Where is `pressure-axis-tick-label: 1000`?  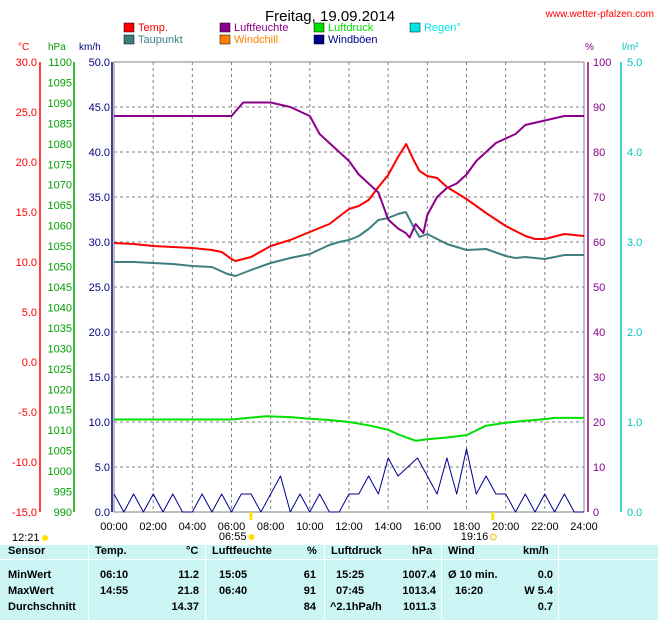 pressure-axis-tick-label: 1000 is located at coordinates (60, 472).